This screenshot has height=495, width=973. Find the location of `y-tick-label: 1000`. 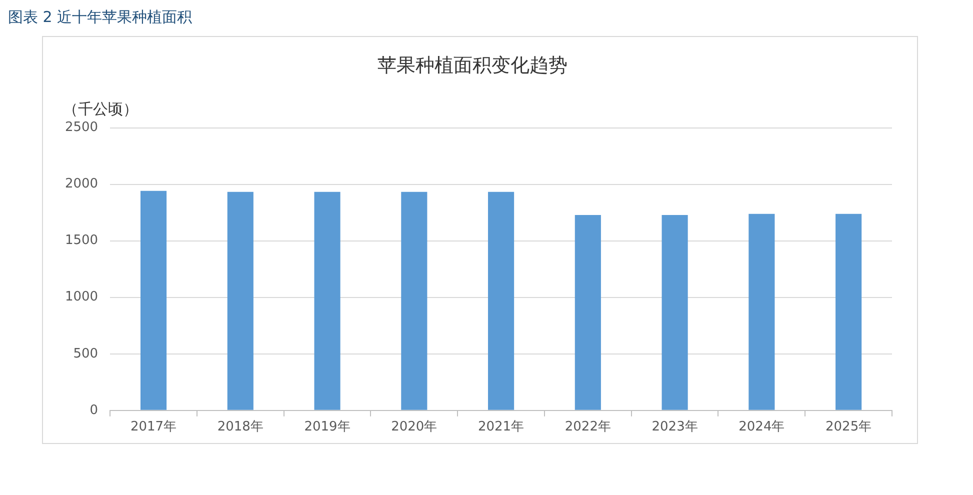

y-tick-label: 1000 is located at coordinates (81, 297).